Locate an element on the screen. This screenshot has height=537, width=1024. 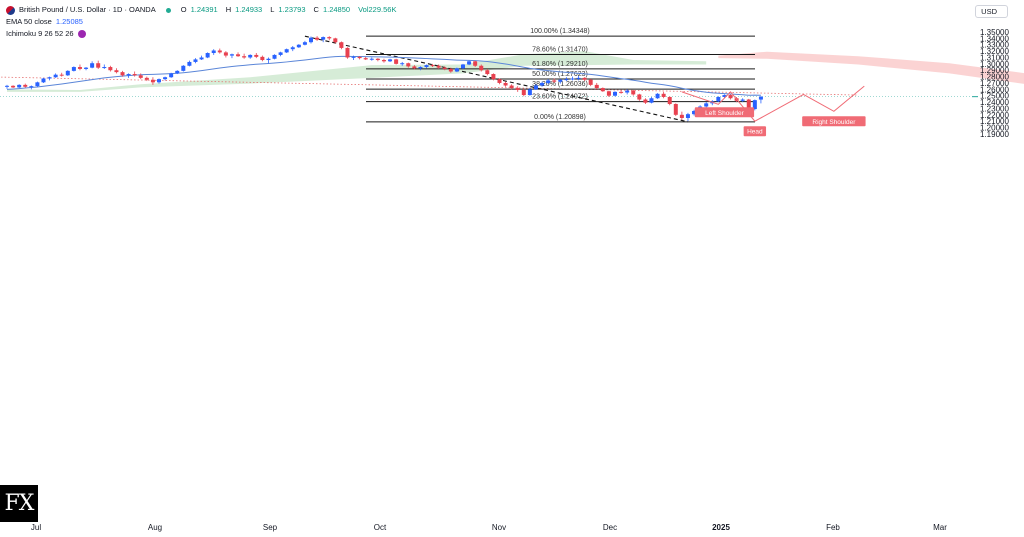
pattern-label: Left Shoulder is located at coordinates (725, 113).